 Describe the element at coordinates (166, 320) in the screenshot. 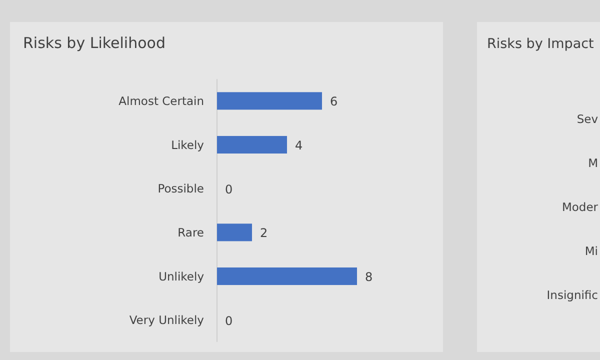

I see `y-tick-label: Very Unlikely` at that location.